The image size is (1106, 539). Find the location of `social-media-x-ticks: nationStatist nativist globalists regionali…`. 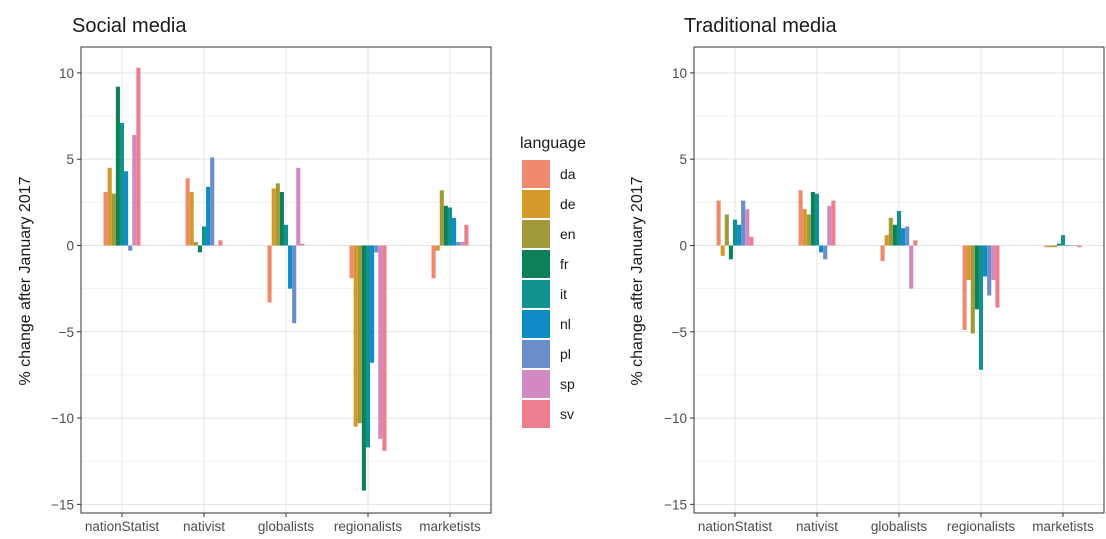

social-media-x-ticks: nationStatist nativist globalists regionali… is located at coordinates (283, 523).